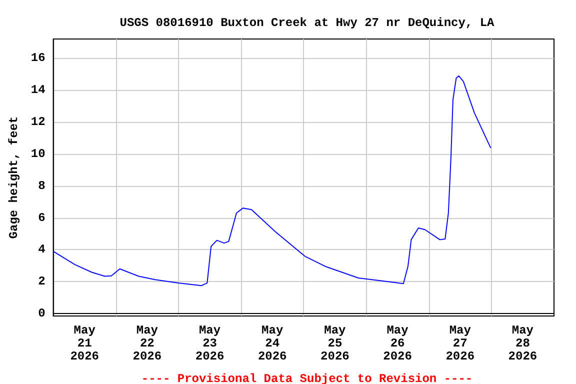  I want to click on y-tick-label: 2, so click(42, 281).